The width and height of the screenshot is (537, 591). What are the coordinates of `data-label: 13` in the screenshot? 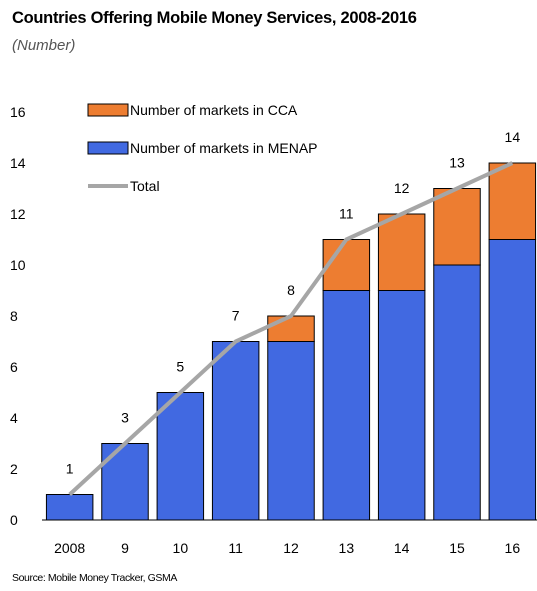 It's located at (457, 163).